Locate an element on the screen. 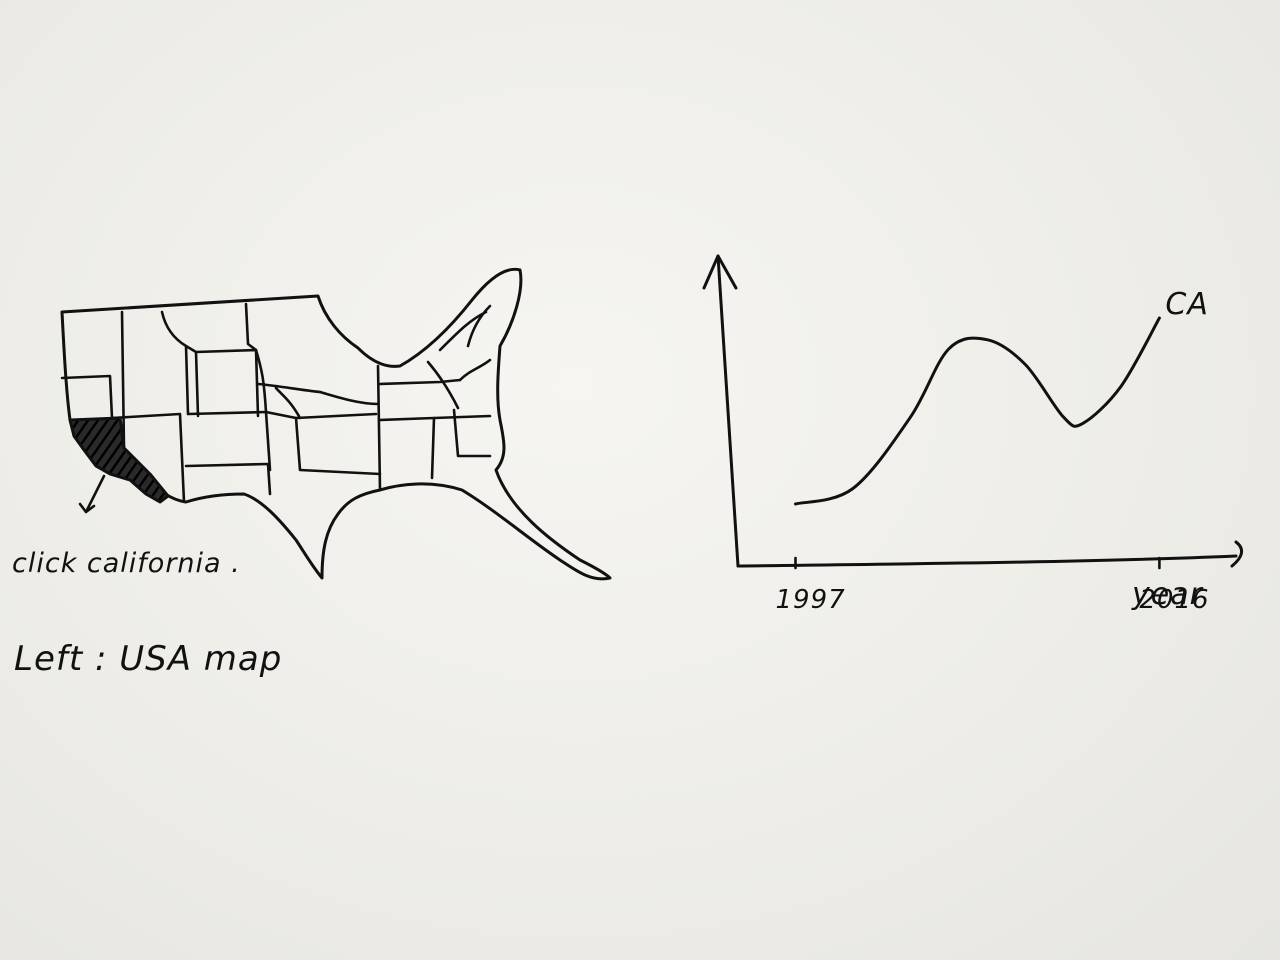 The image size is (1280, 960). map-callout-label: click california . is located at coordinates (126, 563).